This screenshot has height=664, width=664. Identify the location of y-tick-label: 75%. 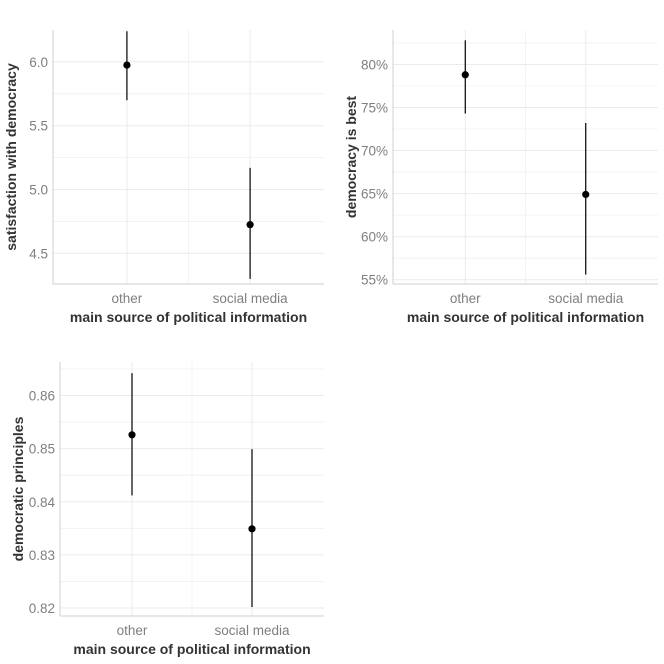
(374, 107).